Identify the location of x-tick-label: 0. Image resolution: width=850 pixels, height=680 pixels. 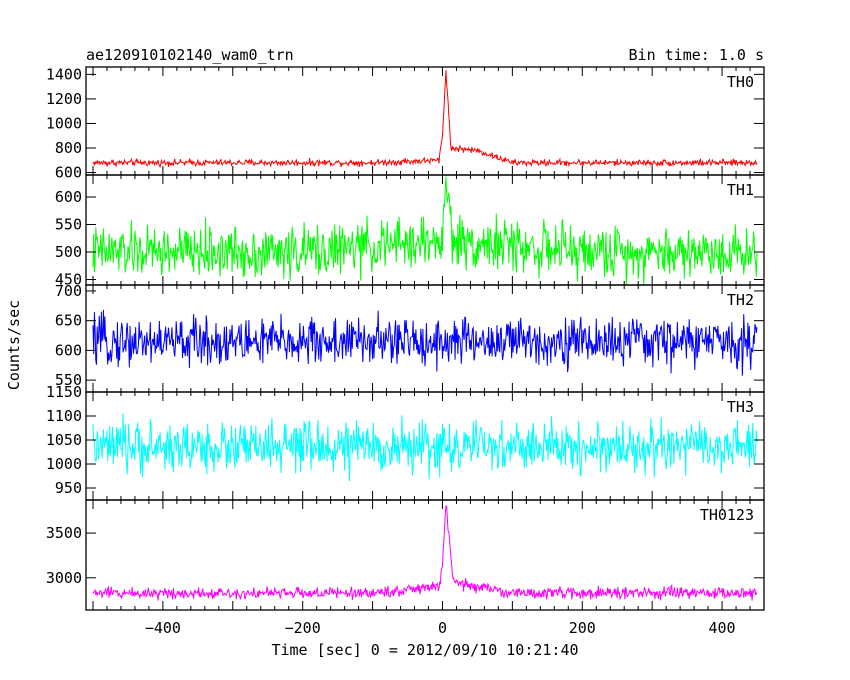
(442, 628).